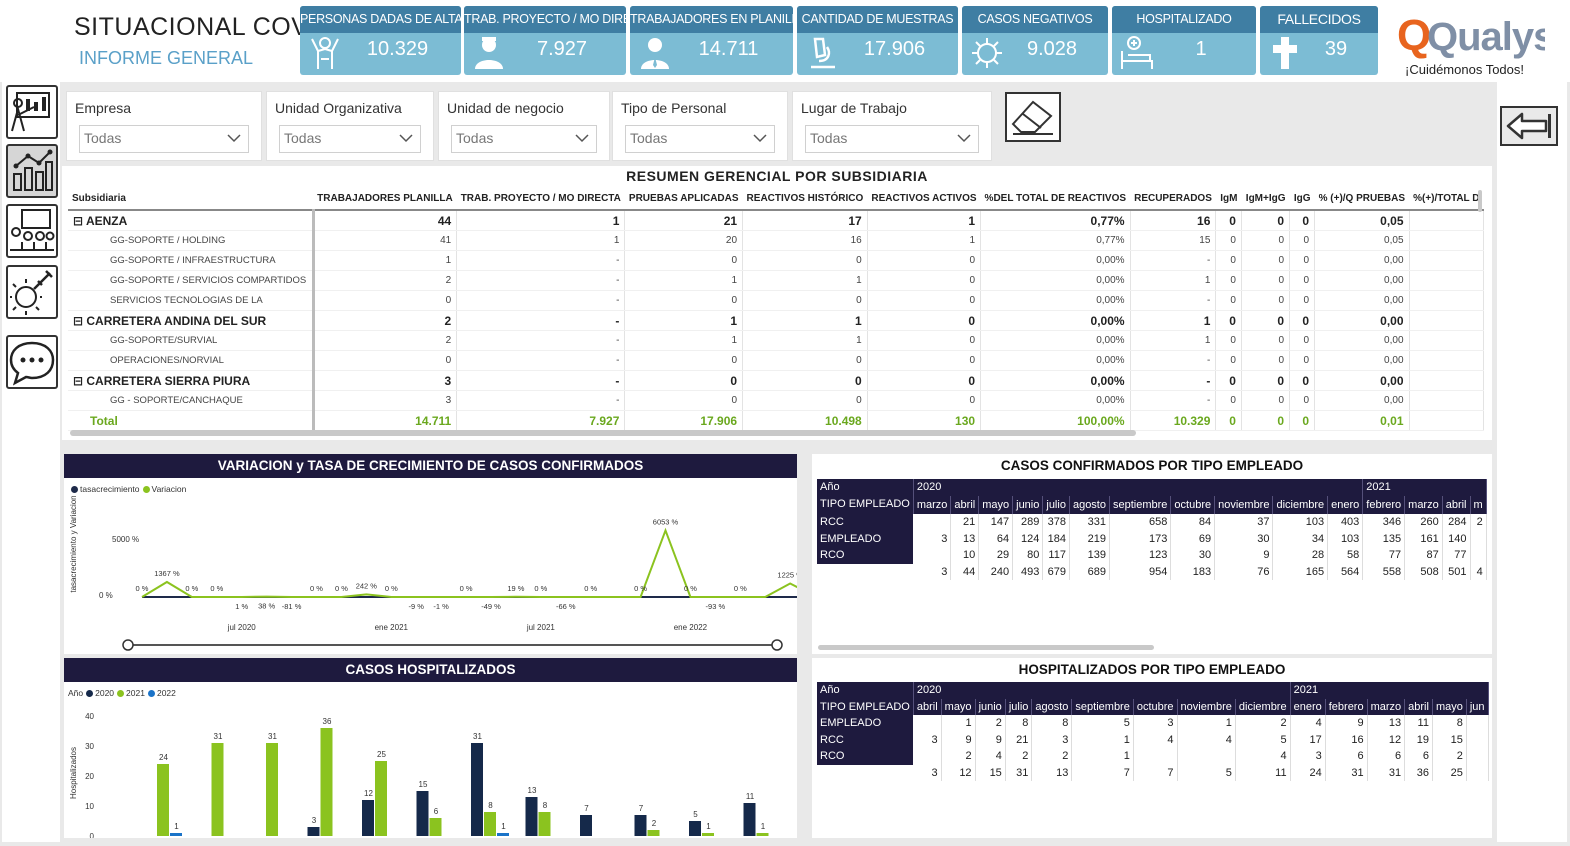 Image resolution: width=1570 pixels, height=846 pixels. What do you see at coordinates (1055, 199) in the screenshot?
I see `column-header: %DEL TOTAL DE REACTIVOS` at bounding box center [1055, 199].